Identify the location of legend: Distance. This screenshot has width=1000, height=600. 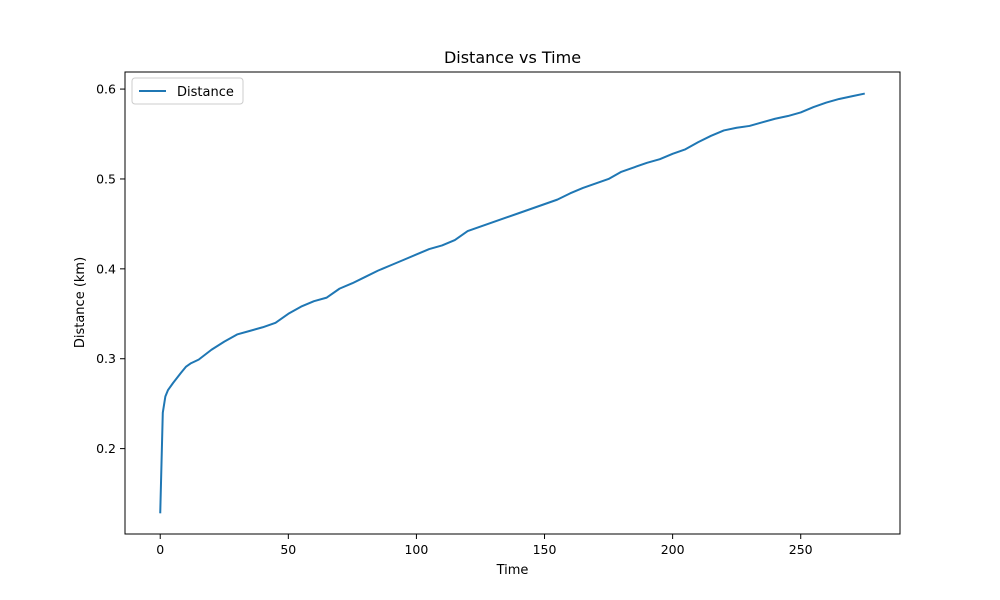
(187, 91).